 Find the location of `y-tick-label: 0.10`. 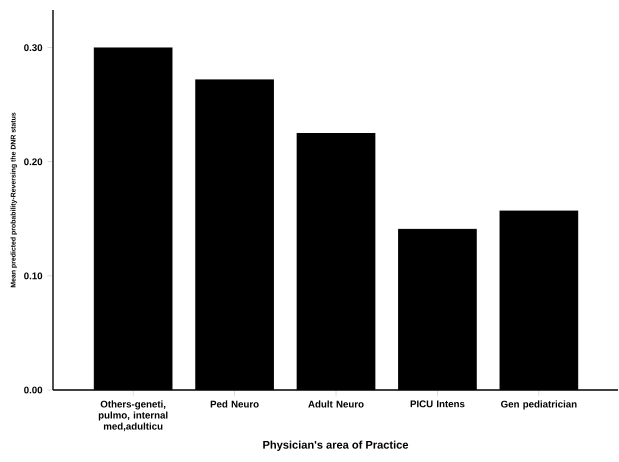

y-tick-label: 0.10 is located at coordinates (33, 276).